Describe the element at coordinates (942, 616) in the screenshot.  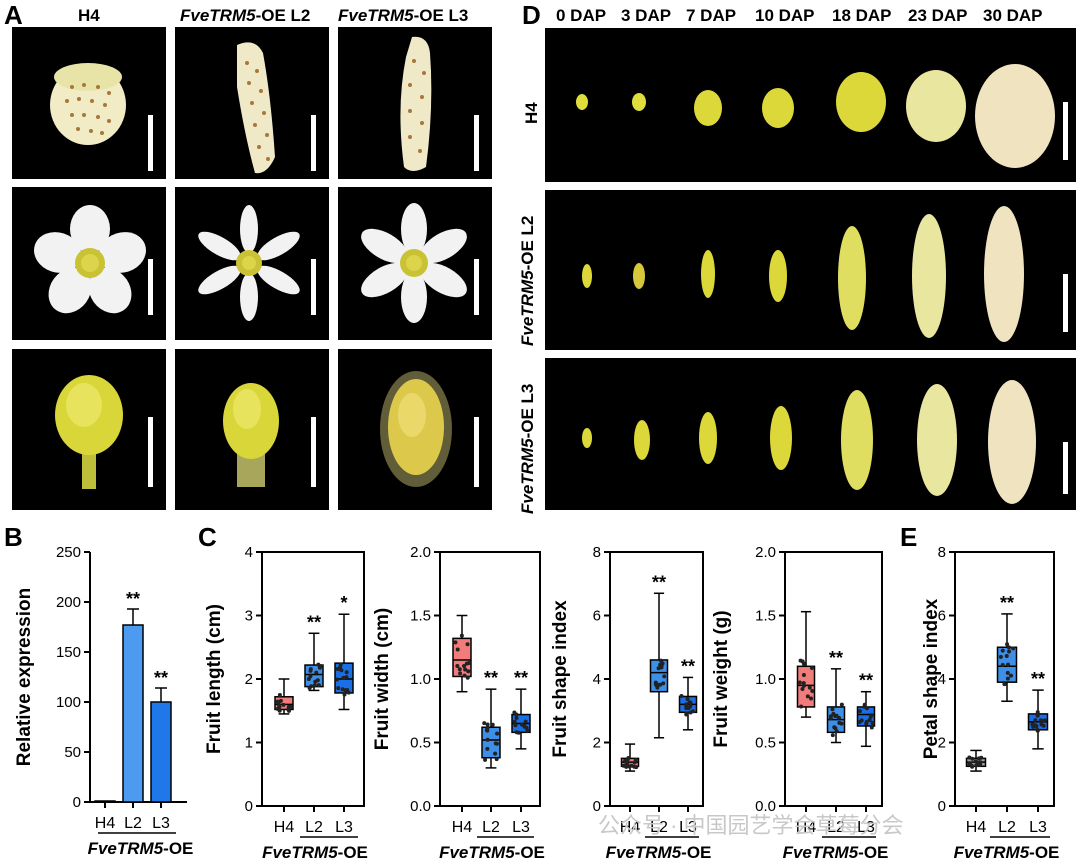
I see `y-tick-label-e: 6` at that location.